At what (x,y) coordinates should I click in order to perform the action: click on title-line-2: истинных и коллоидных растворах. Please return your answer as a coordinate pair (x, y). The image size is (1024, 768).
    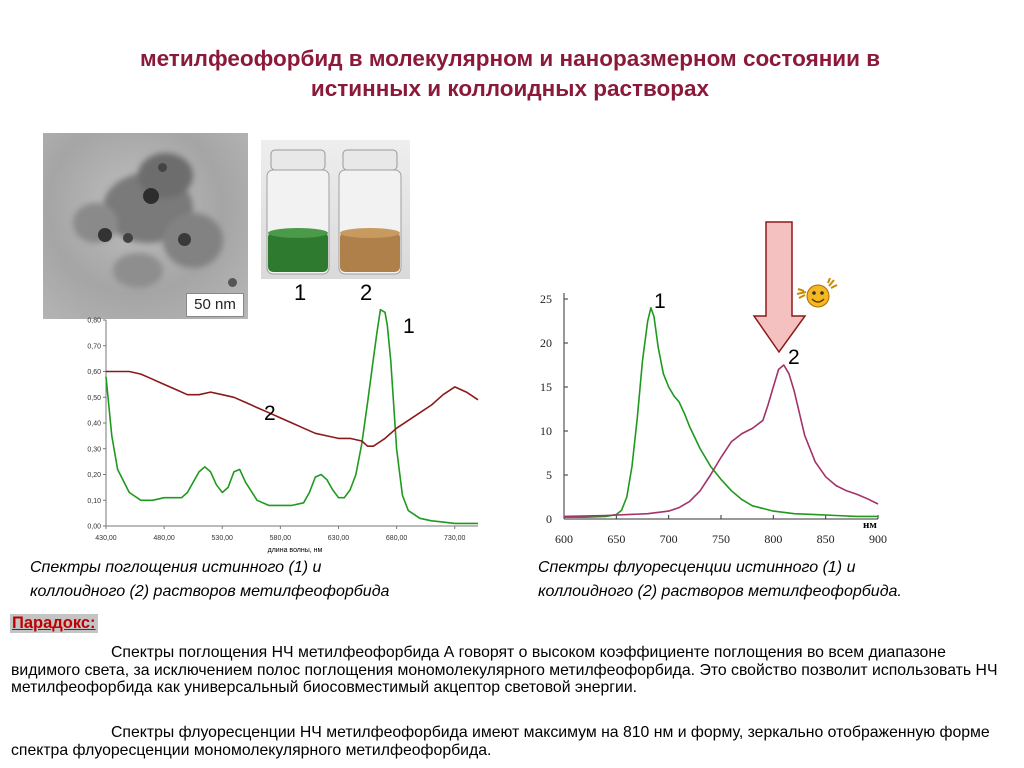
    Looking at the image, I should click on (510, 88).